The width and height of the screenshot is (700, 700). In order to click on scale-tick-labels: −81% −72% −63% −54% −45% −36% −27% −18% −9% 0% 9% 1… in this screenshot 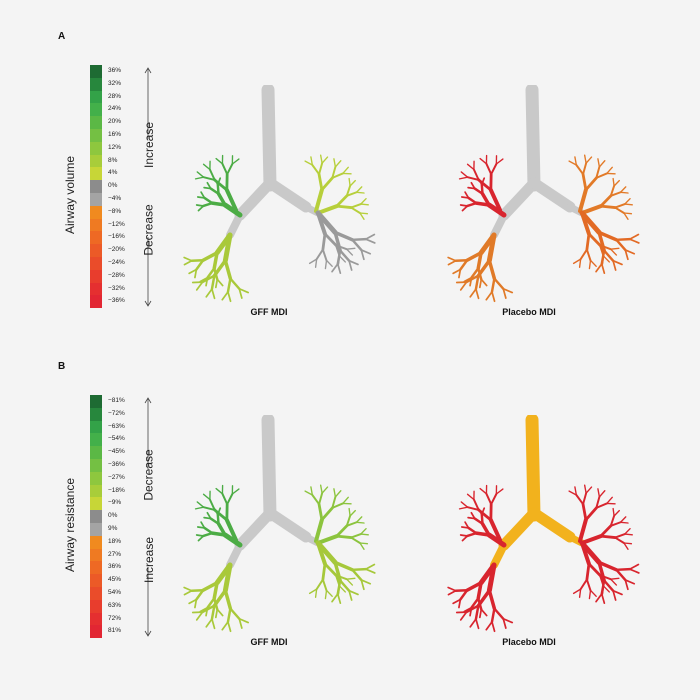, I will do `click(116, 516)`.